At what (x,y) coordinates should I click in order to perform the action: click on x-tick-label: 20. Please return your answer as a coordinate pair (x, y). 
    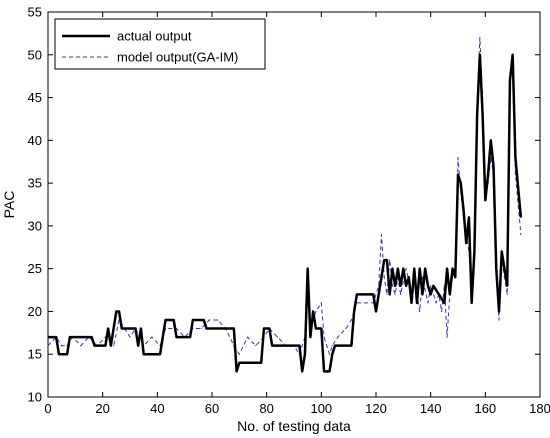
    Looking at the image, I should click on (102, 408).